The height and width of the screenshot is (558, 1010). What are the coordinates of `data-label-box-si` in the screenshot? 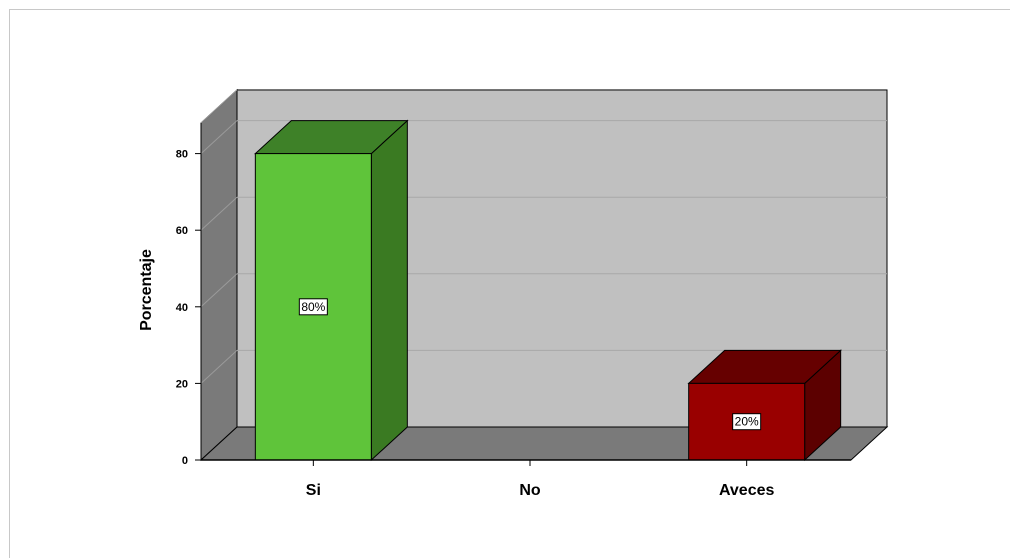 It's located at (313, 307).